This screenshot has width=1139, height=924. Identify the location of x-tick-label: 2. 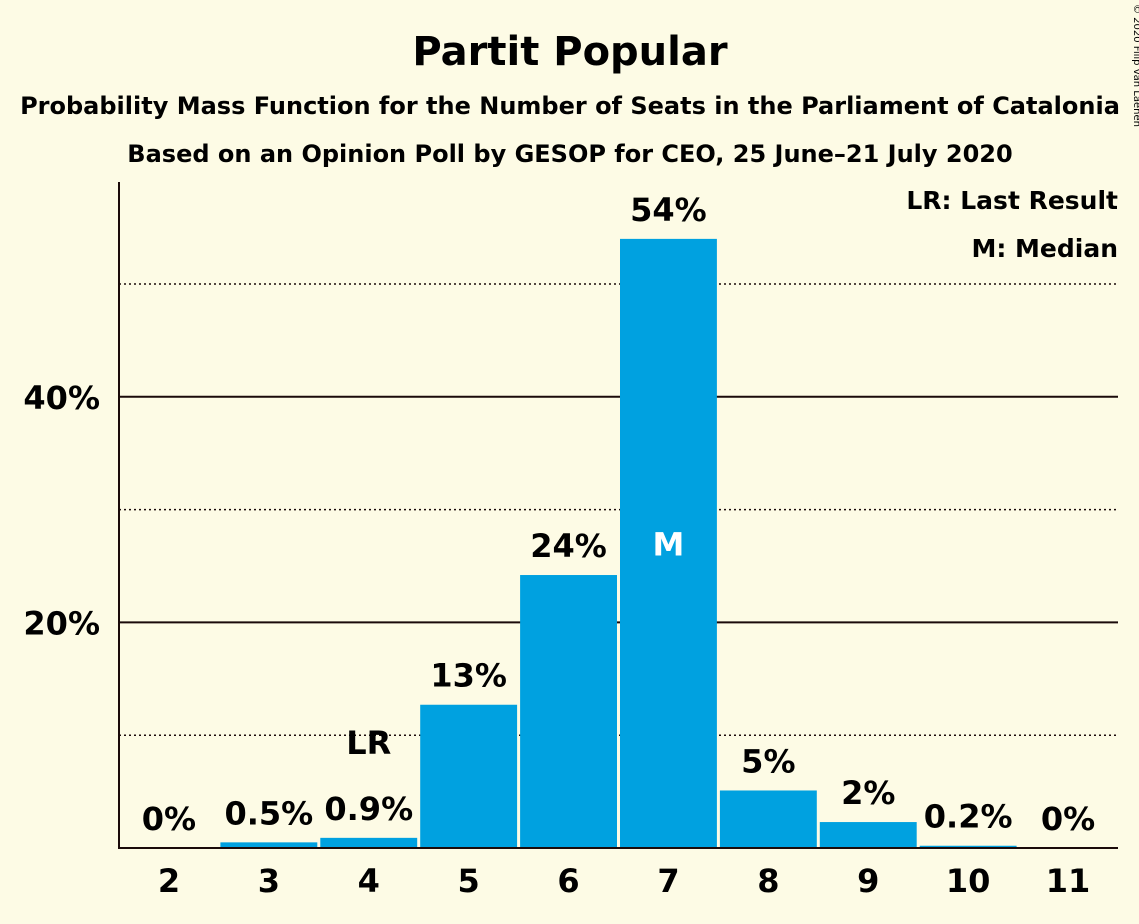
(169, 881).